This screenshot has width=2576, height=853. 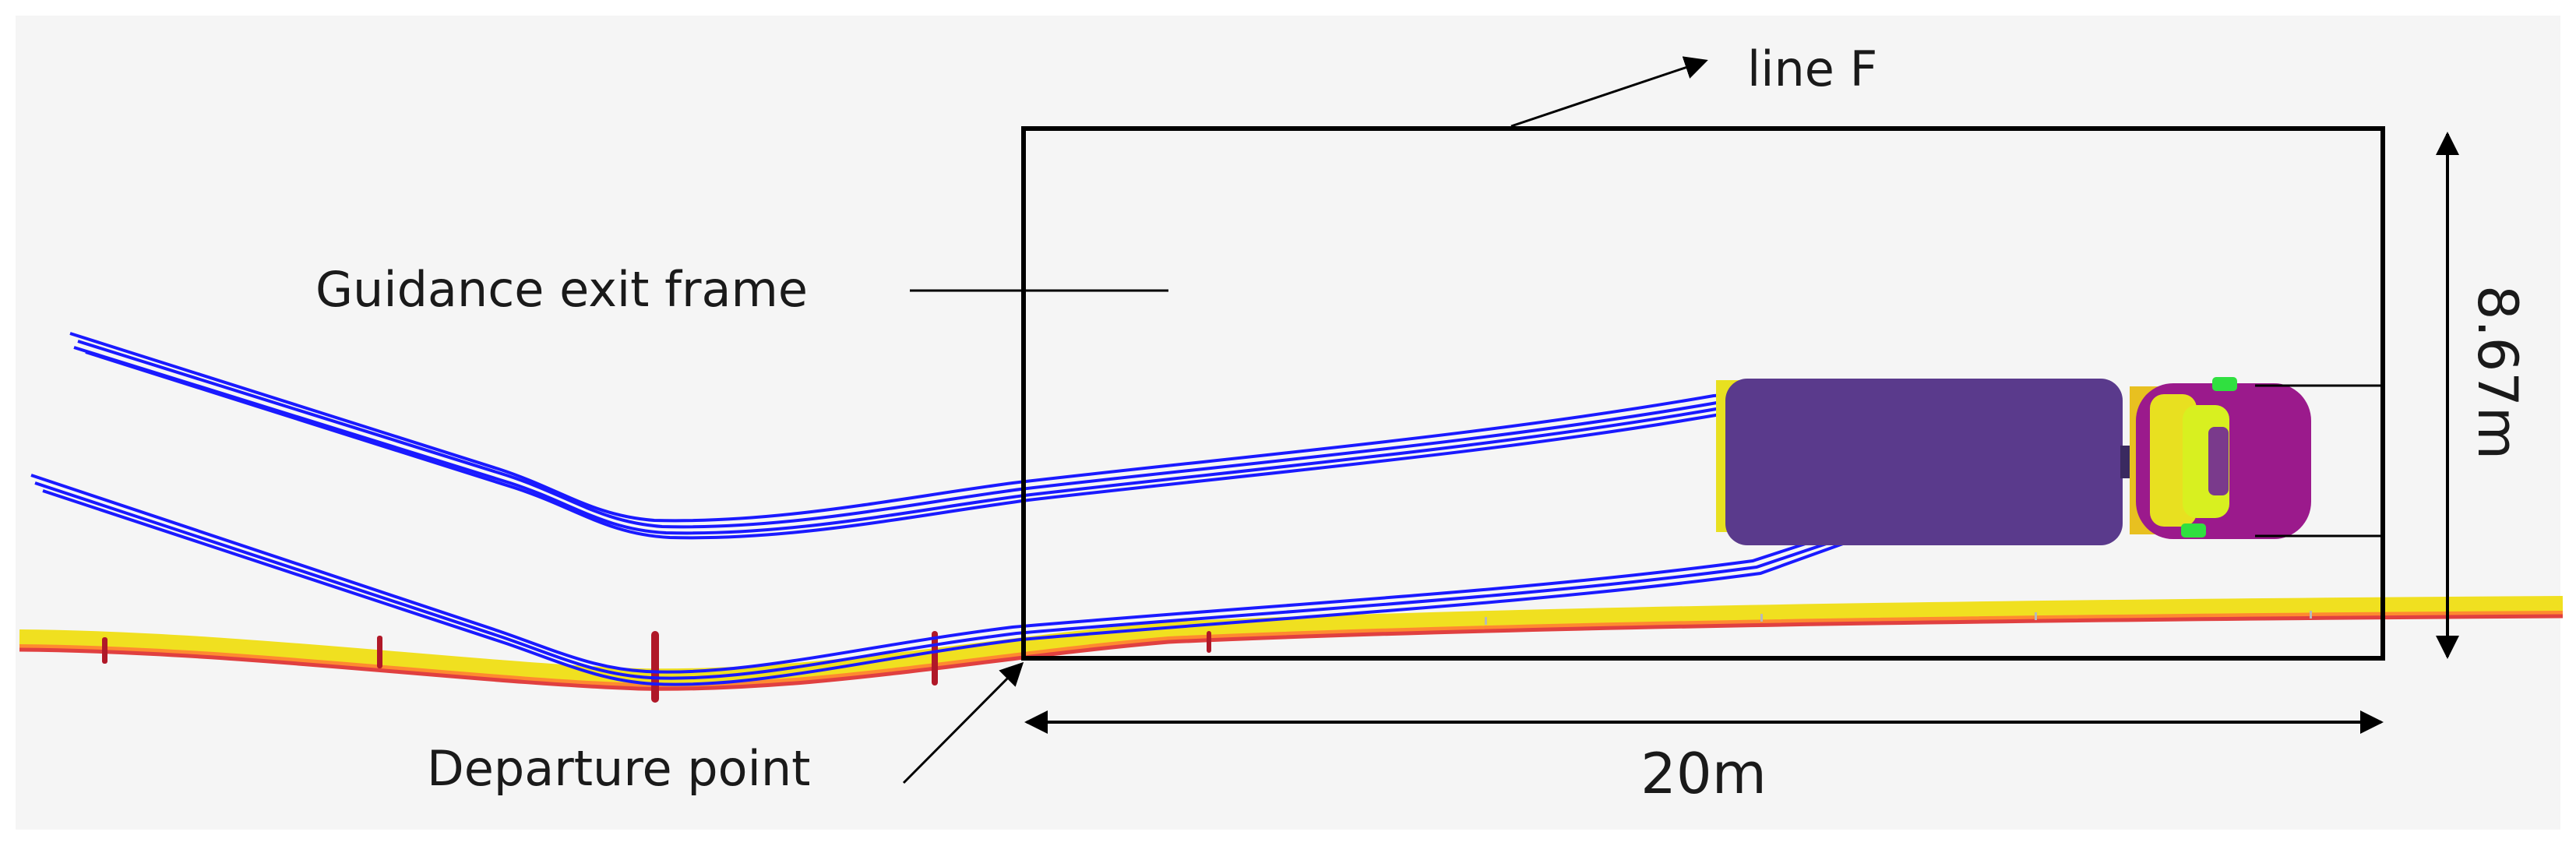 What do you see at coordinates (1609, 92) in the screenshot?
I see `line-f-arrow` at bounding box center [1609, 92].